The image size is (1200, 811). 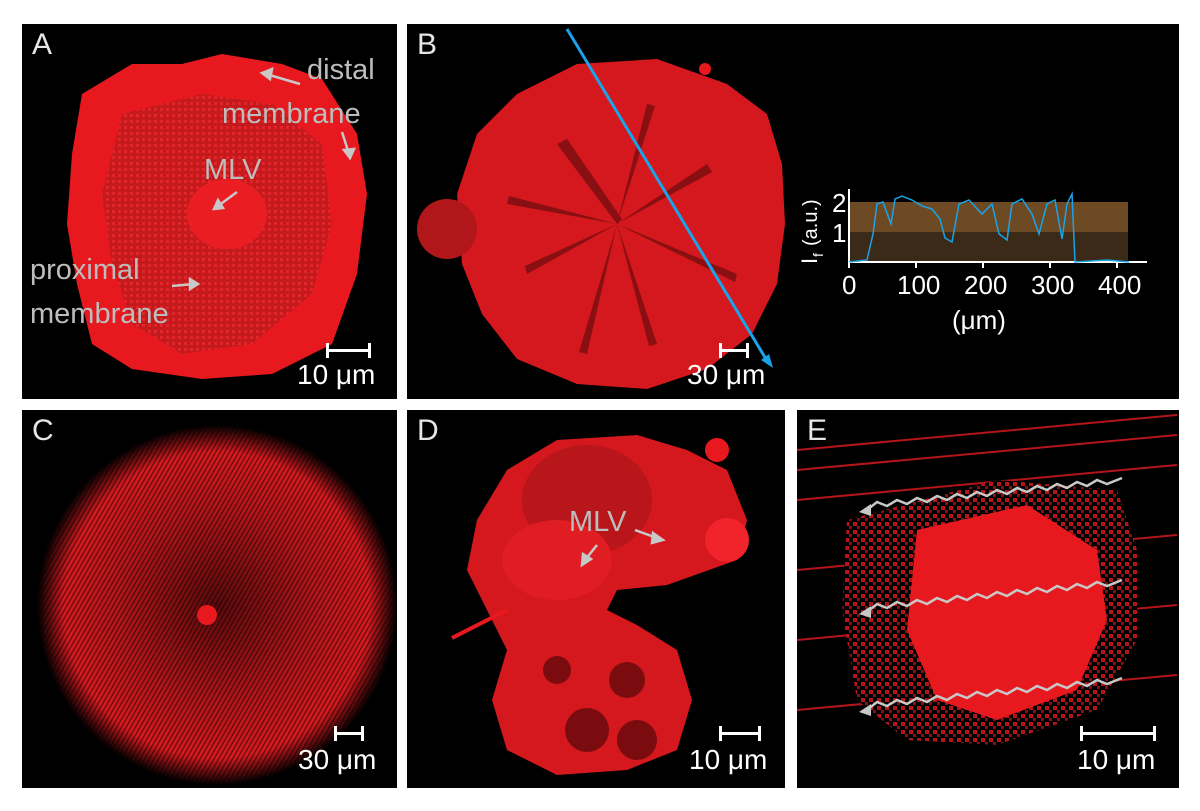 I want to click on panel-c-scale-label: 30 μm, so click(x=337, y=759).